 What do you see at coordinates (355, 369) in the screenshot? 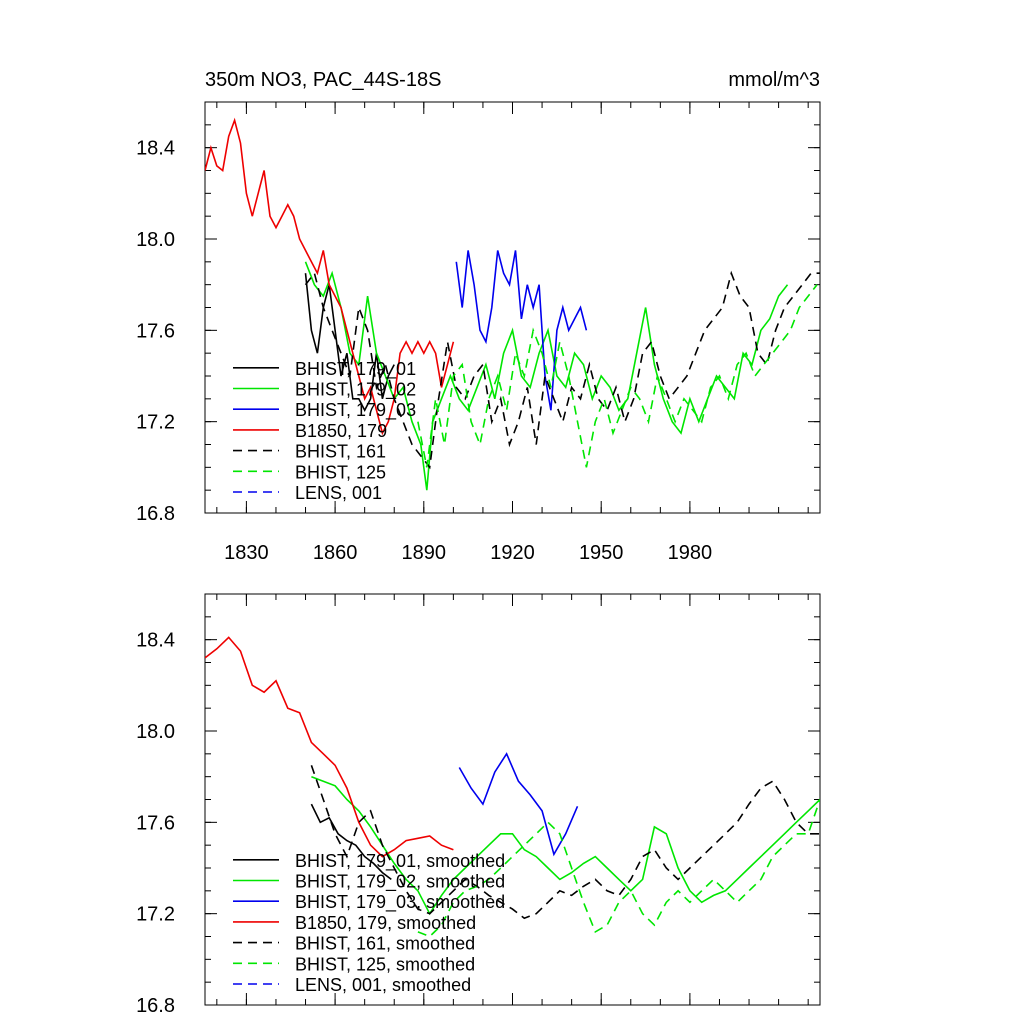
I see `legend-label: BHIST, 179_01` at bounding box center [355, 369].